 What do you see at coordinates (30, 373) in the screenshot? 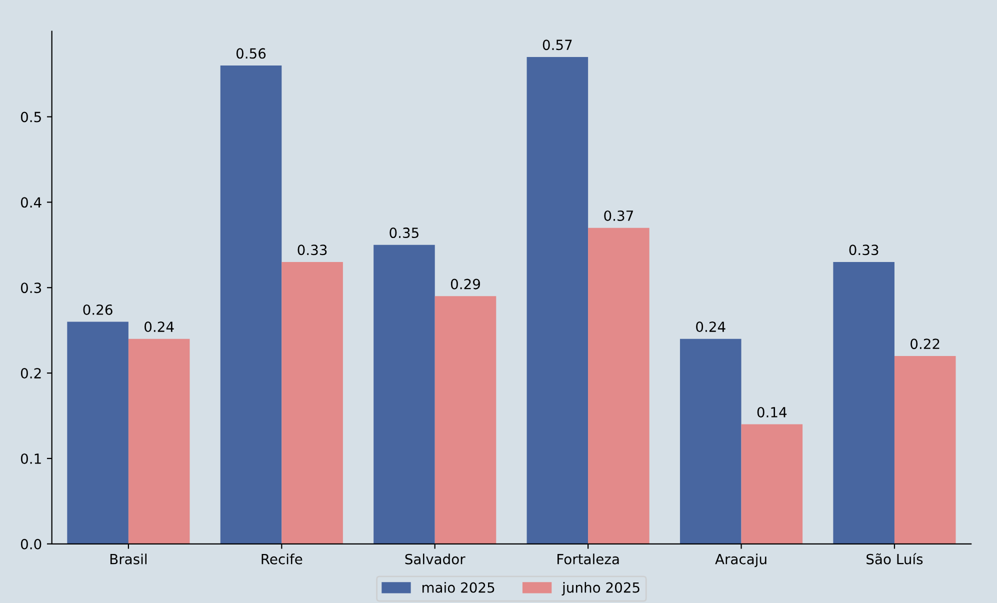
I see `y-tick-label: 0.2` at bounding box center [30, 373].